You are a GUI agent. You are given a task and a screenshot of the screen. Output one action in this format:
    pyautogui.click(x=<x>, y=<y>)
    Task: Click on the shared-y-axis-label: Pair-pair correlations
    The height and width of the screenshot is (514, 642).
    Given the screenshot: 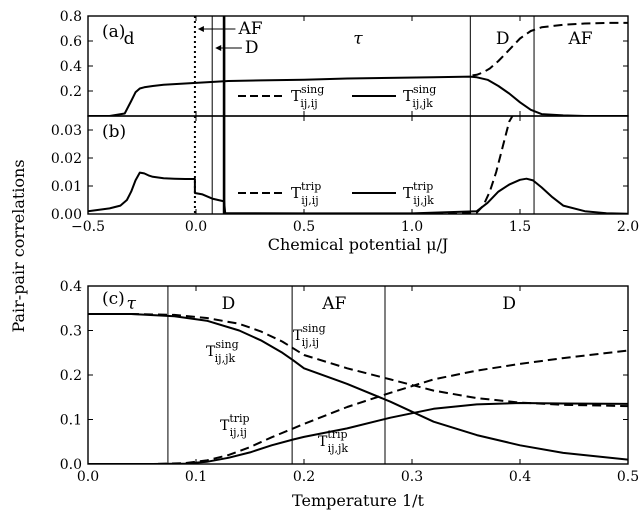 What is the action you would take?
    pyautogui.click(x=18, y=245)
    